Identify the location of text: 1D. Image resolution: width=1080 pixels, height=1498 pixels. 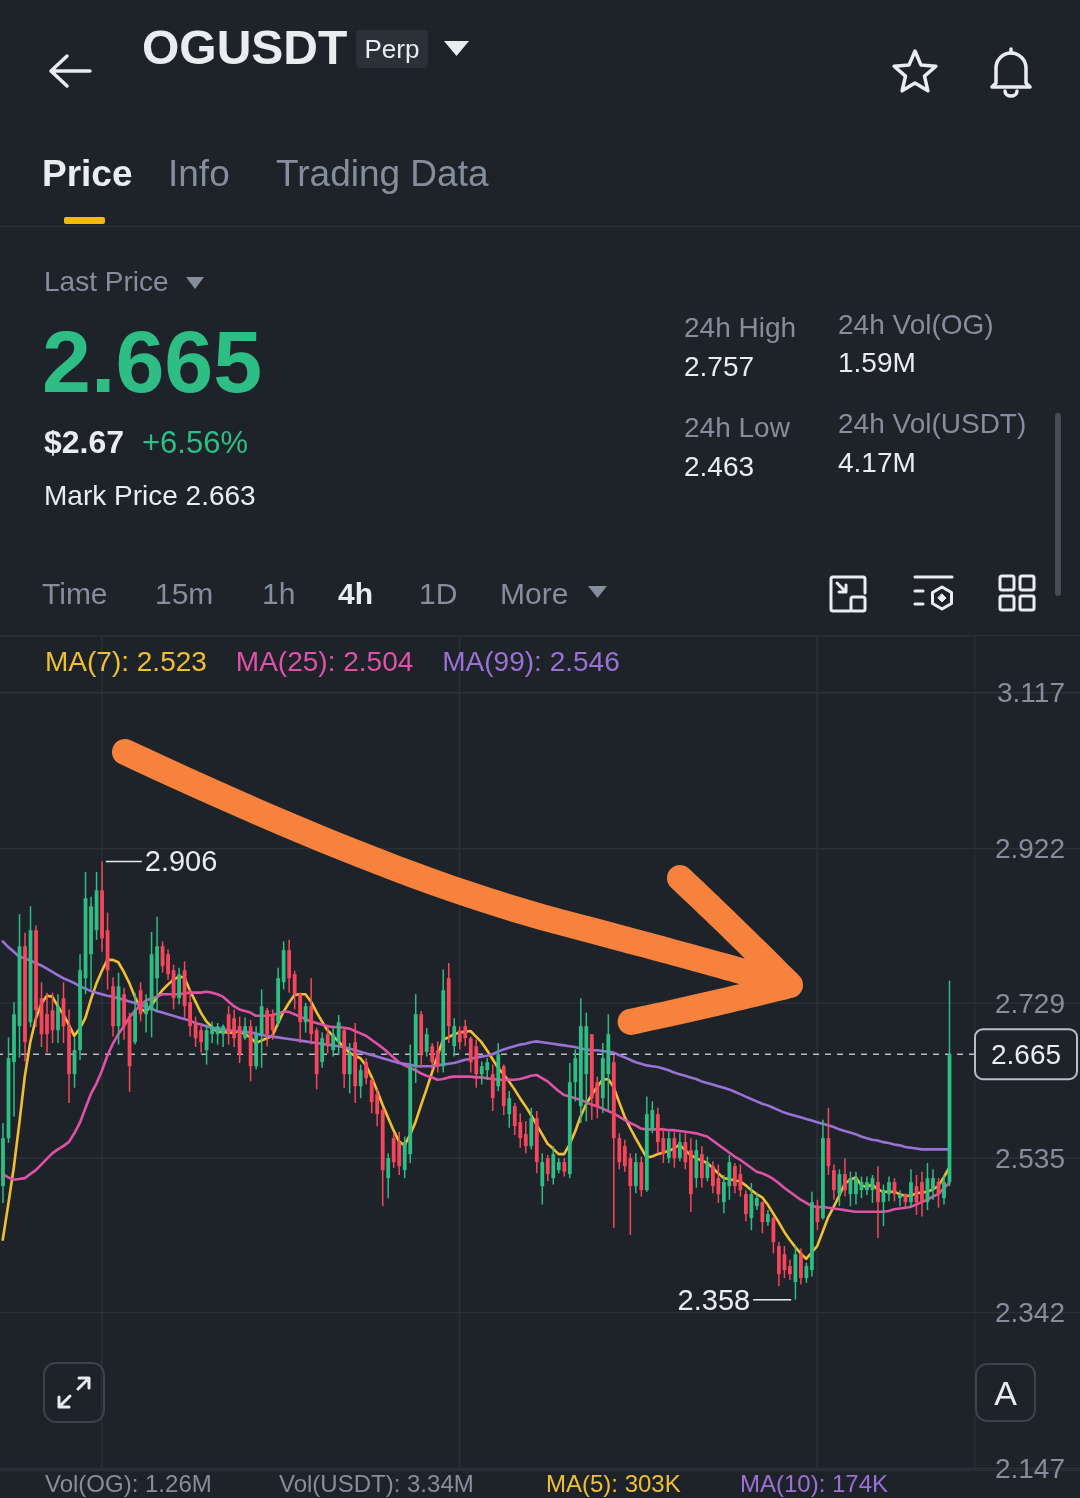
(438, 593).